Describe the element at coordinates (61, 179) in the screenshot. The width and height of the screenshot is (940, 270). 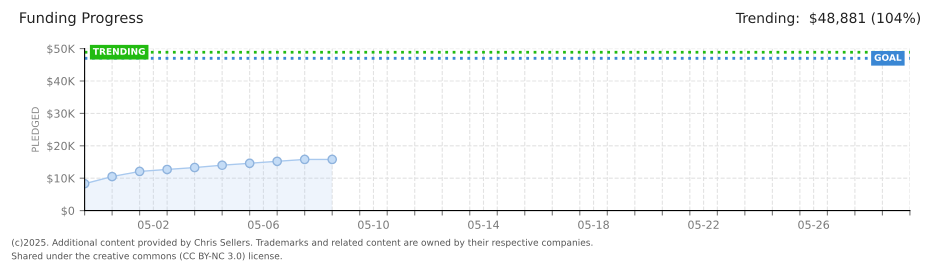
I see `y-tick-label: $10K` at that location.